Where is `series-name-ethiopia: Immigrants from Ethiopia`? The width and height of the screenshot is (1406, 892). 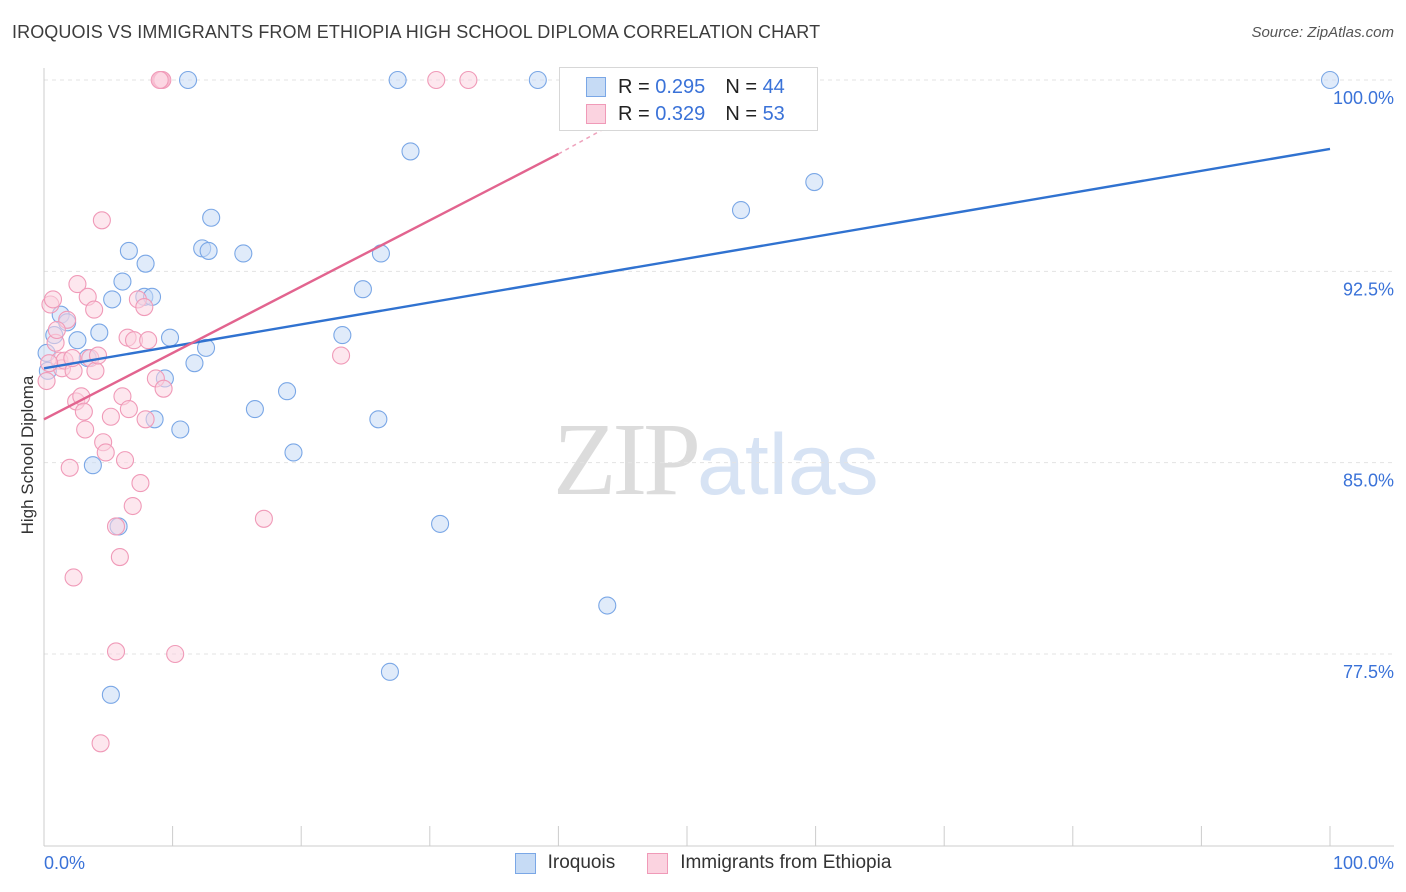 series-name-ethiopia: Immigrants from Ethiopia is located at coordinates (786, 862).